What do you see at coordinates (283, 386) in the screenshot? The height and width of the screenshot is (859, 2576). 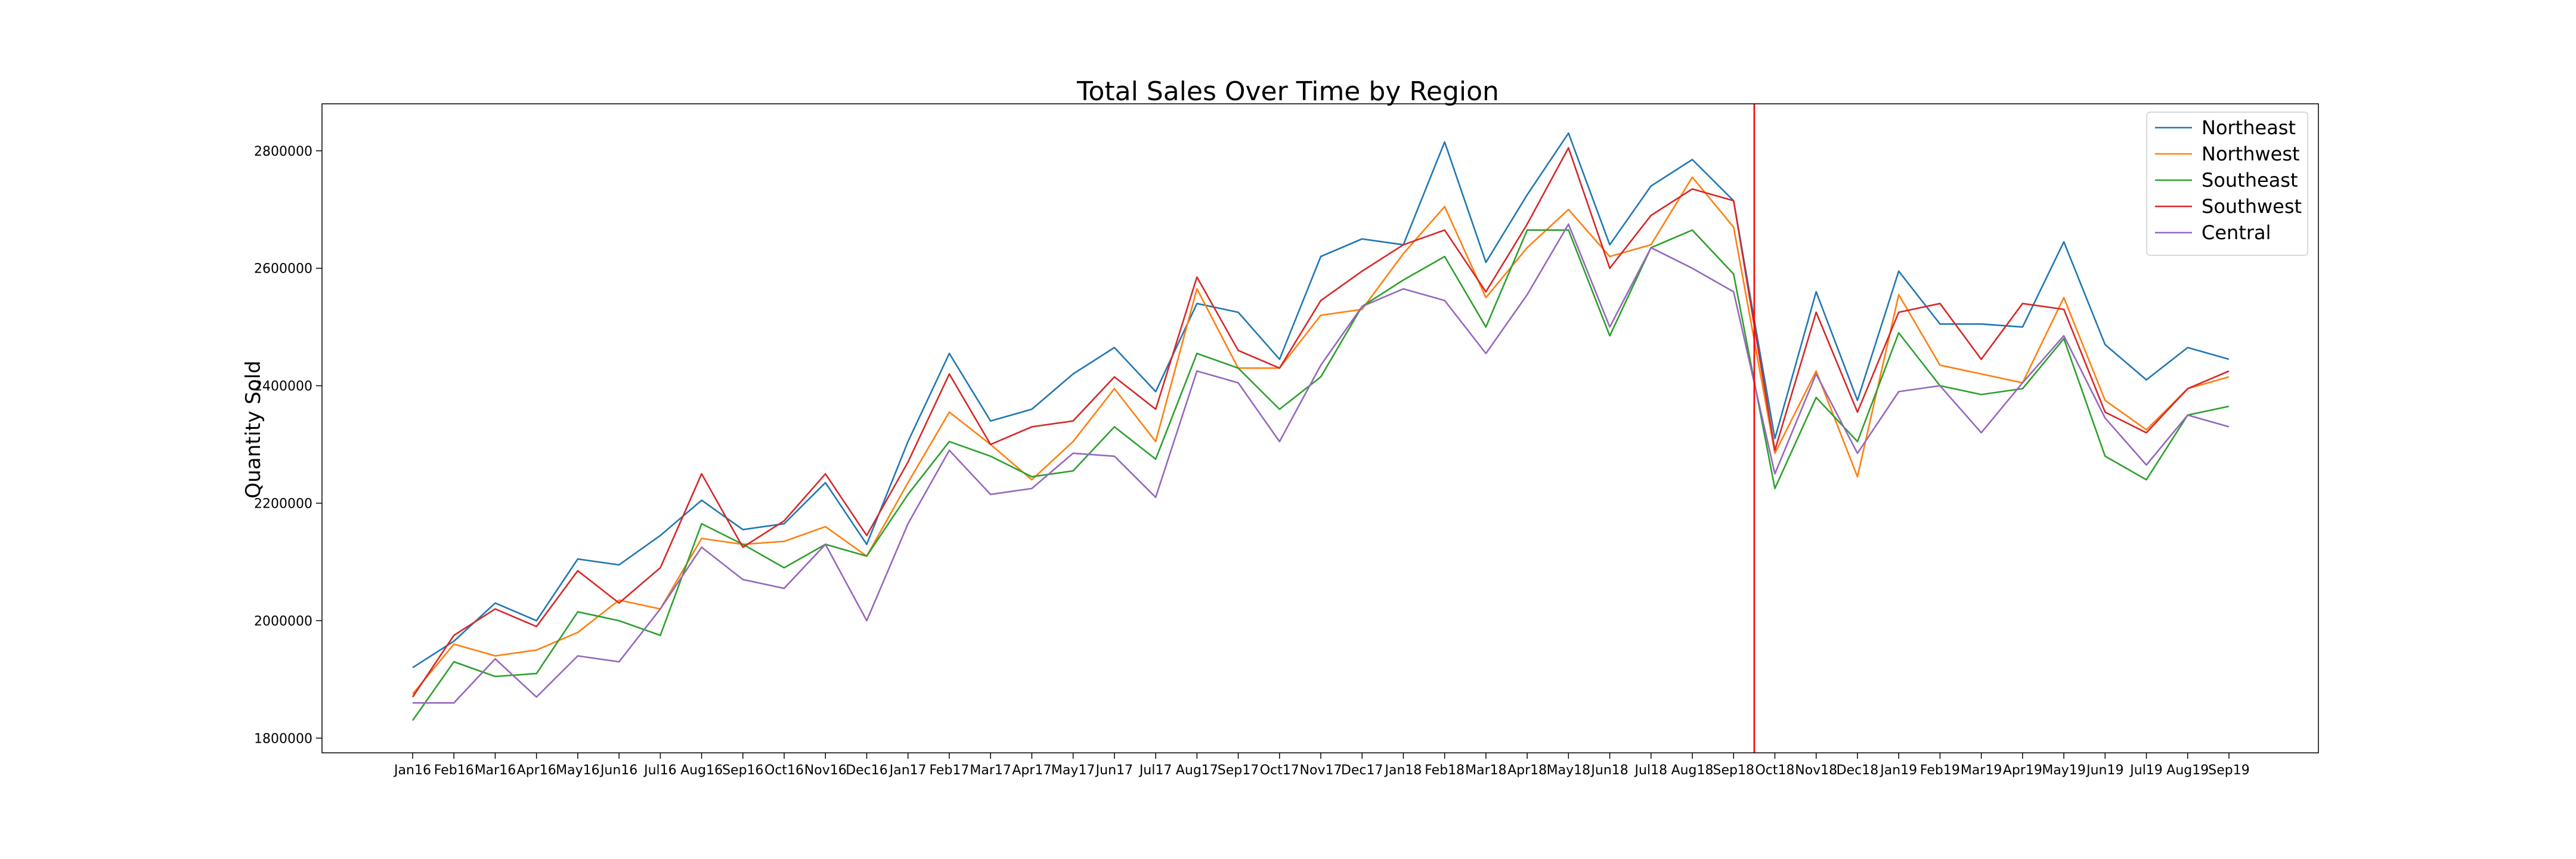 I see `y-tick-label: 2400000` at bounding box center [283, 386].